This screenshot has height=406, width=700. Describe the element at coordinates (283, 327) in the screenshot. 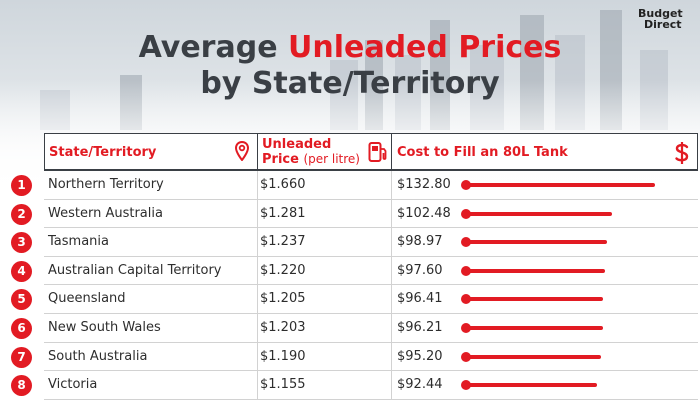

I see `unleaded-price: $1.203` at that location.